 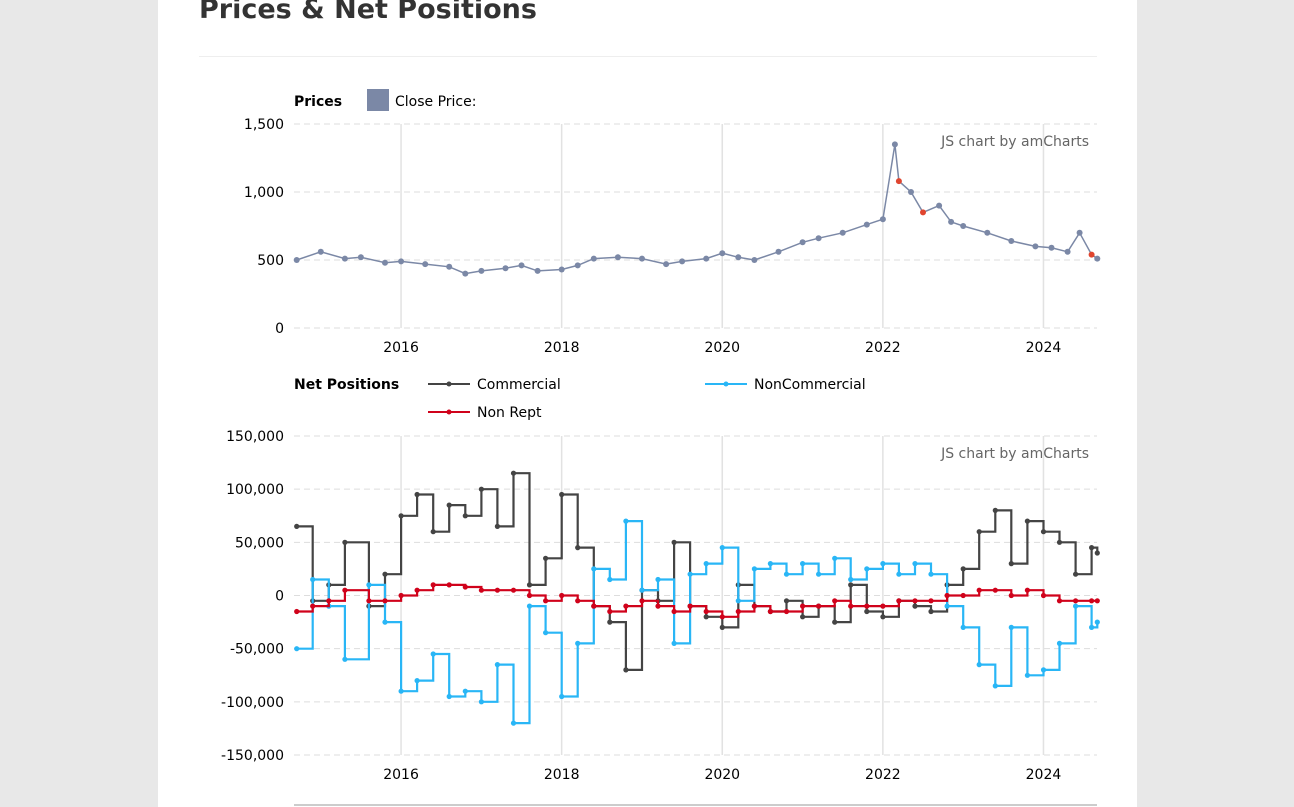 I want to click on prices-amcharts-credit: JS chart by amCharts, so click(x=1014, y=142).